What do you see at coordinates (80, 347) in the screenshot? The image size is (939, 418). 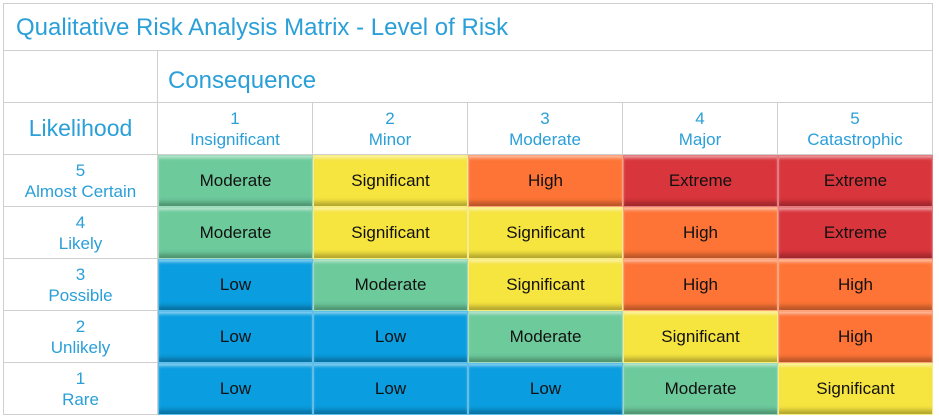 I see `likelihood-name: Unlikely` at bounding box center [80, 347].